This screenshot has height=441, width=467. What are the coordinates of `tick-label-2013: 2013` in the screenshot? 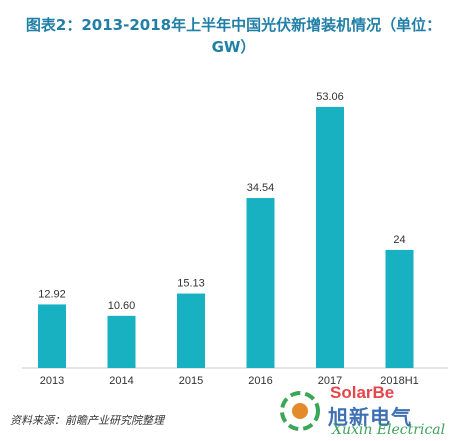 It's located at (52, 381).